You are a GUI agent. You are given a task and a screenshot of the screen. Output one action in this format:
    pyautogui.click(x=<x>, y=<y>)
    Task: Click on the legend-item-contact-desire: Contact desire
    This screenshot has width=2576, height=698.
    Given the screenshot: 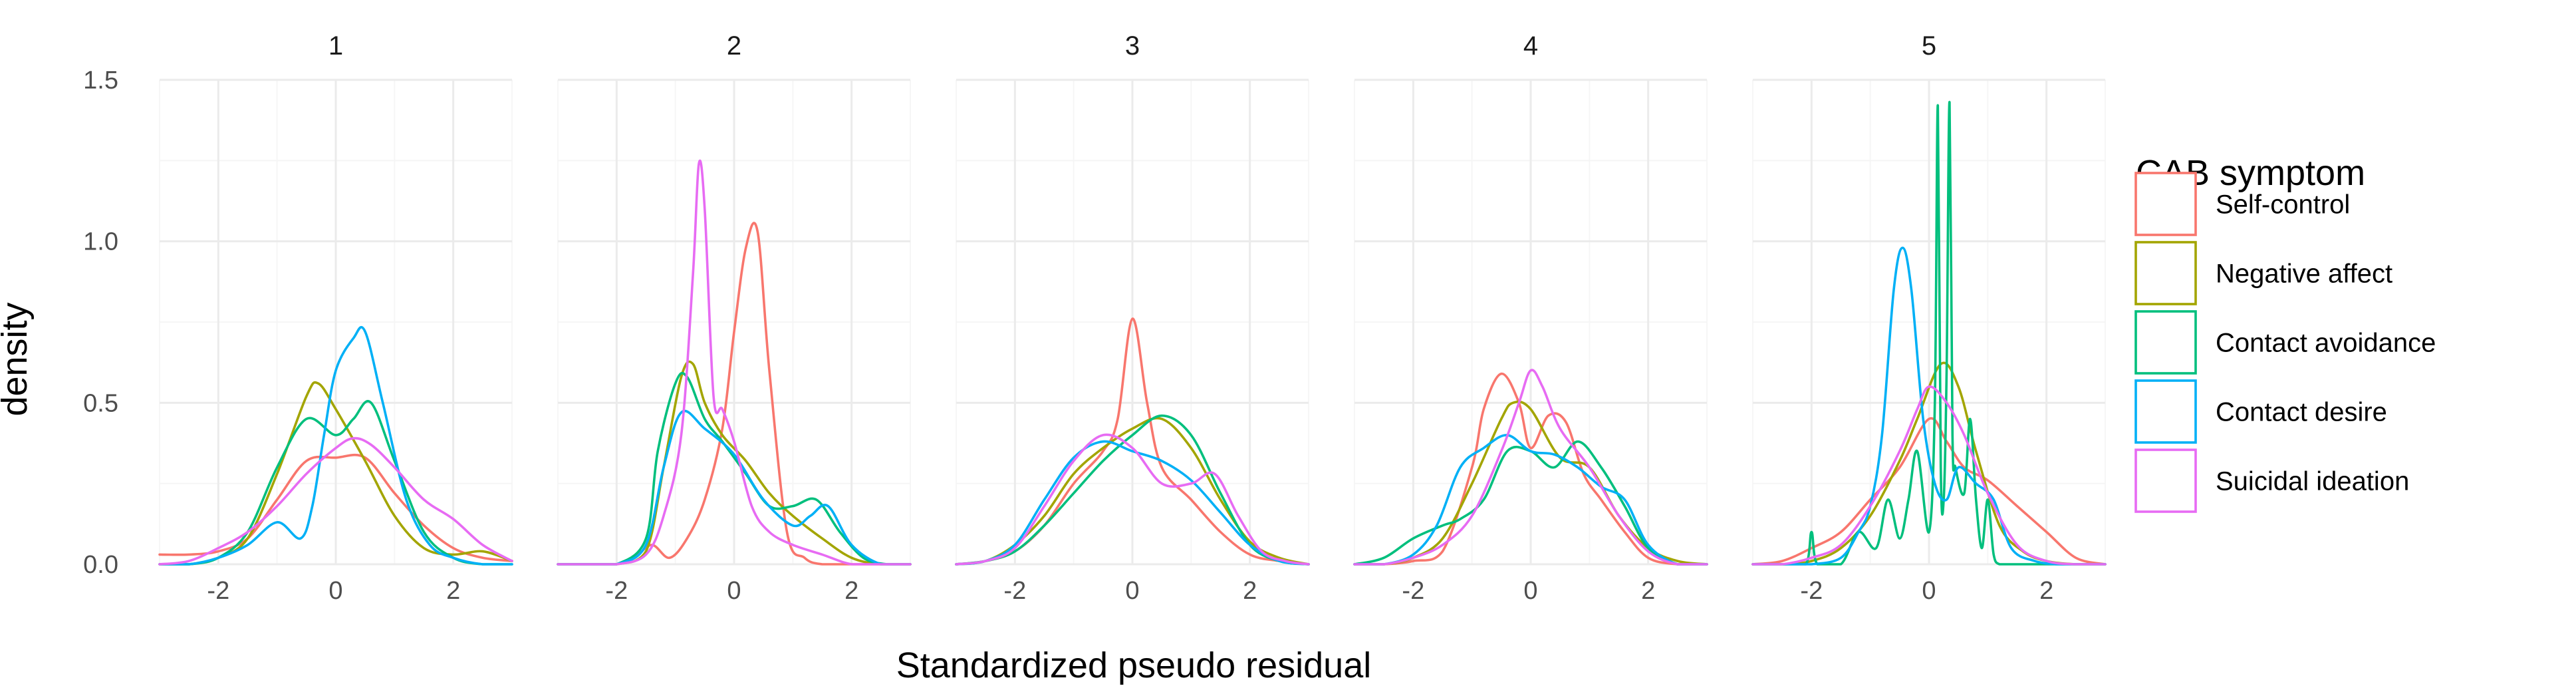 What is the action you would take?
    pyautogui.click(x=2260, y=411)
    